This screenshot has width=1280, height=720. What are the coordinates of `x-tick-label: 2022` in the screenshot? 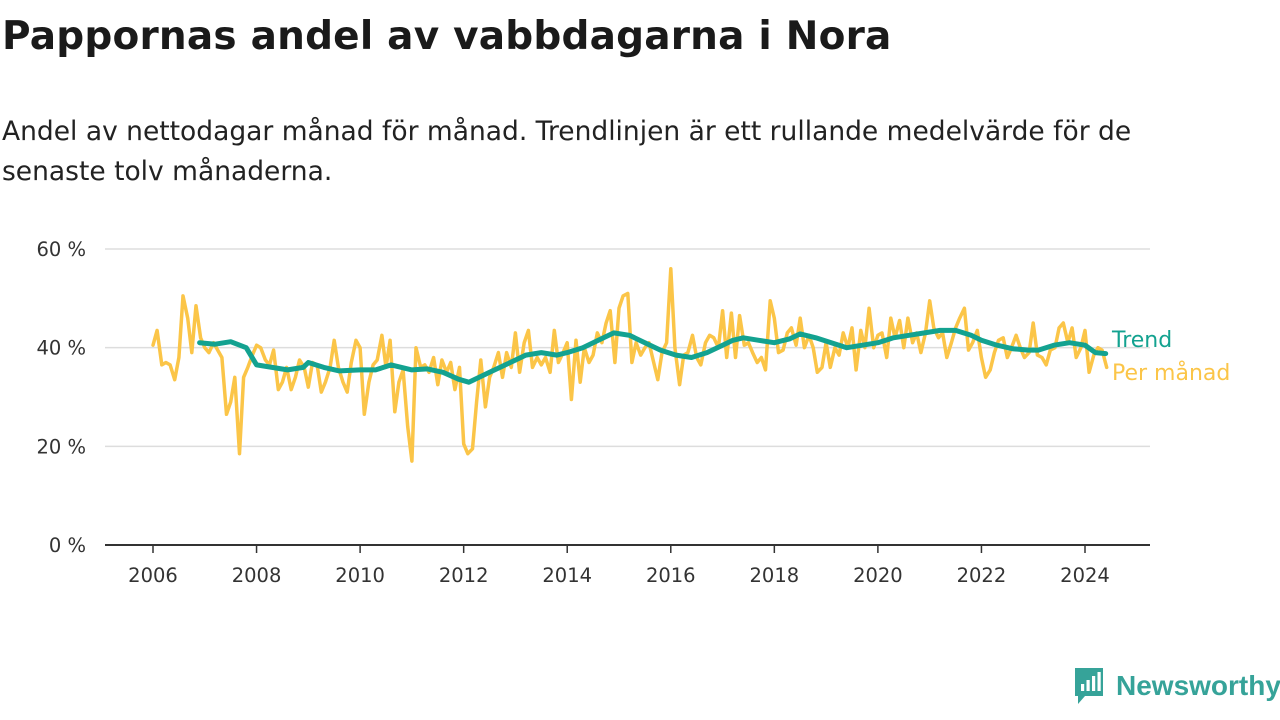 It's located at (982, 575).